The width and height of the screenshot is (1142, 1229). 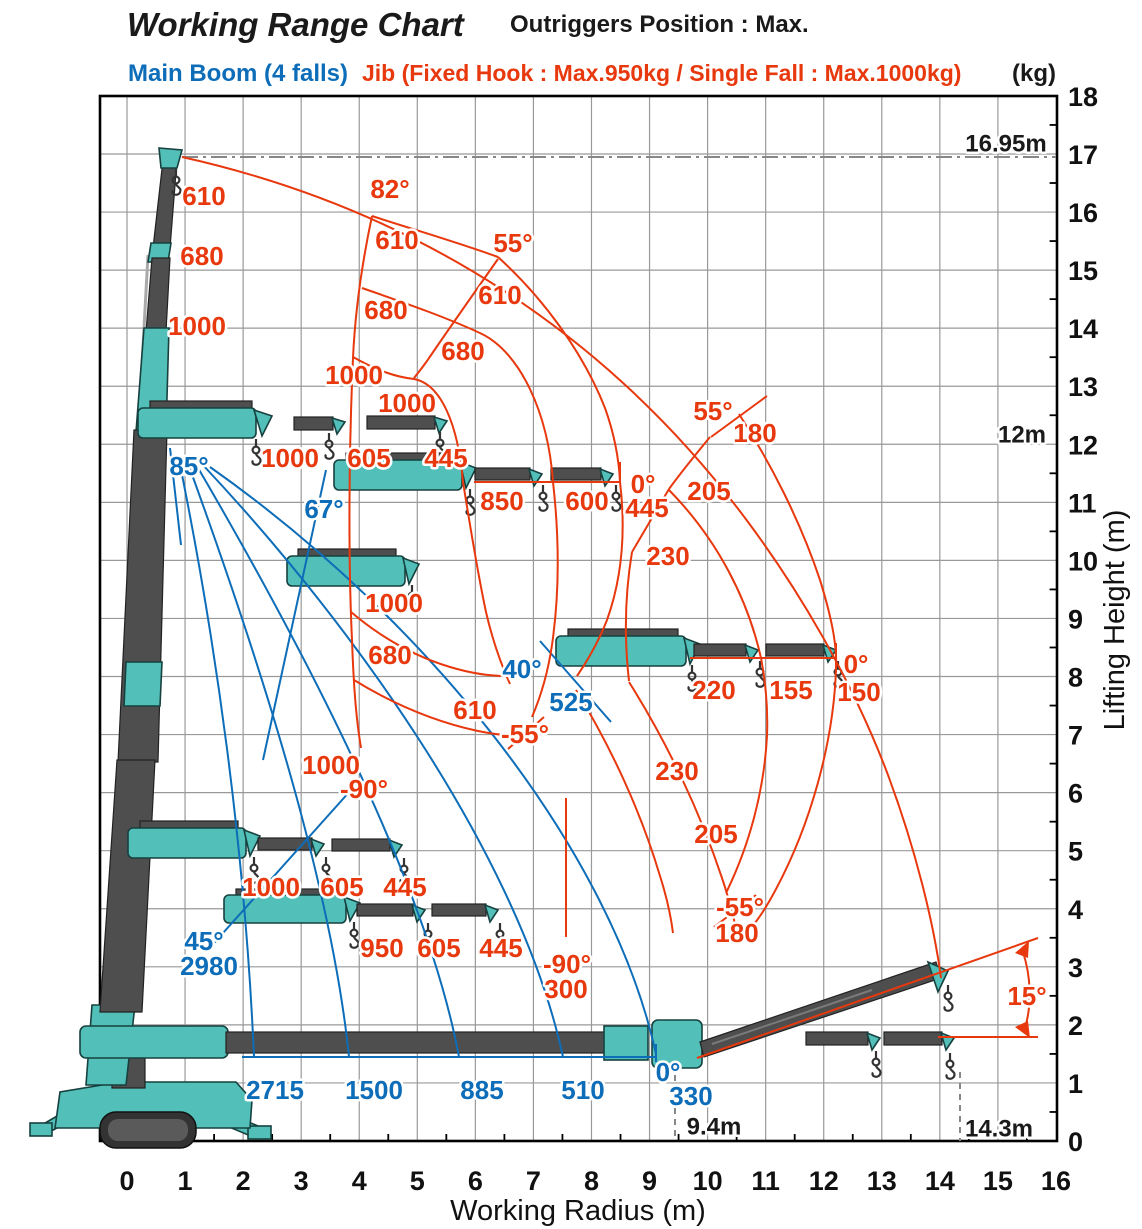 I want to click on y-tick-label: 18, so click(x=1083, y=97).